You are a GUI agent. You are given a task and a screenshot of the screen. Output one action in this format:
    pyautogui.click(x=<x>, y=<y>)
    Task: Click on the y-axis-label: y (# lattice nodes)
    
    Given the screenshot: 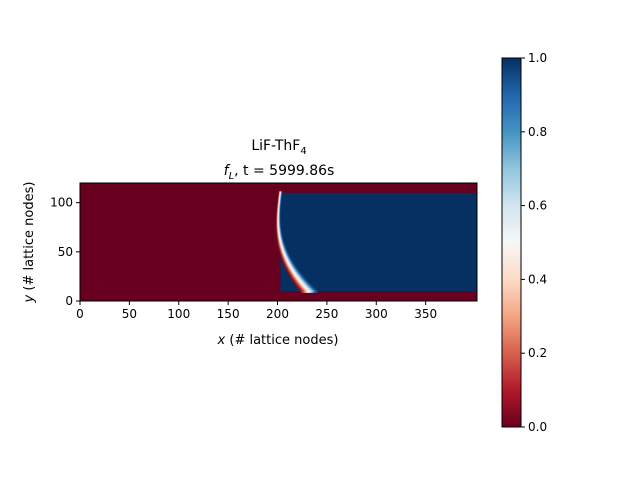 What is the action you would take?
    pyautogui.click(x=29, y=243)
    